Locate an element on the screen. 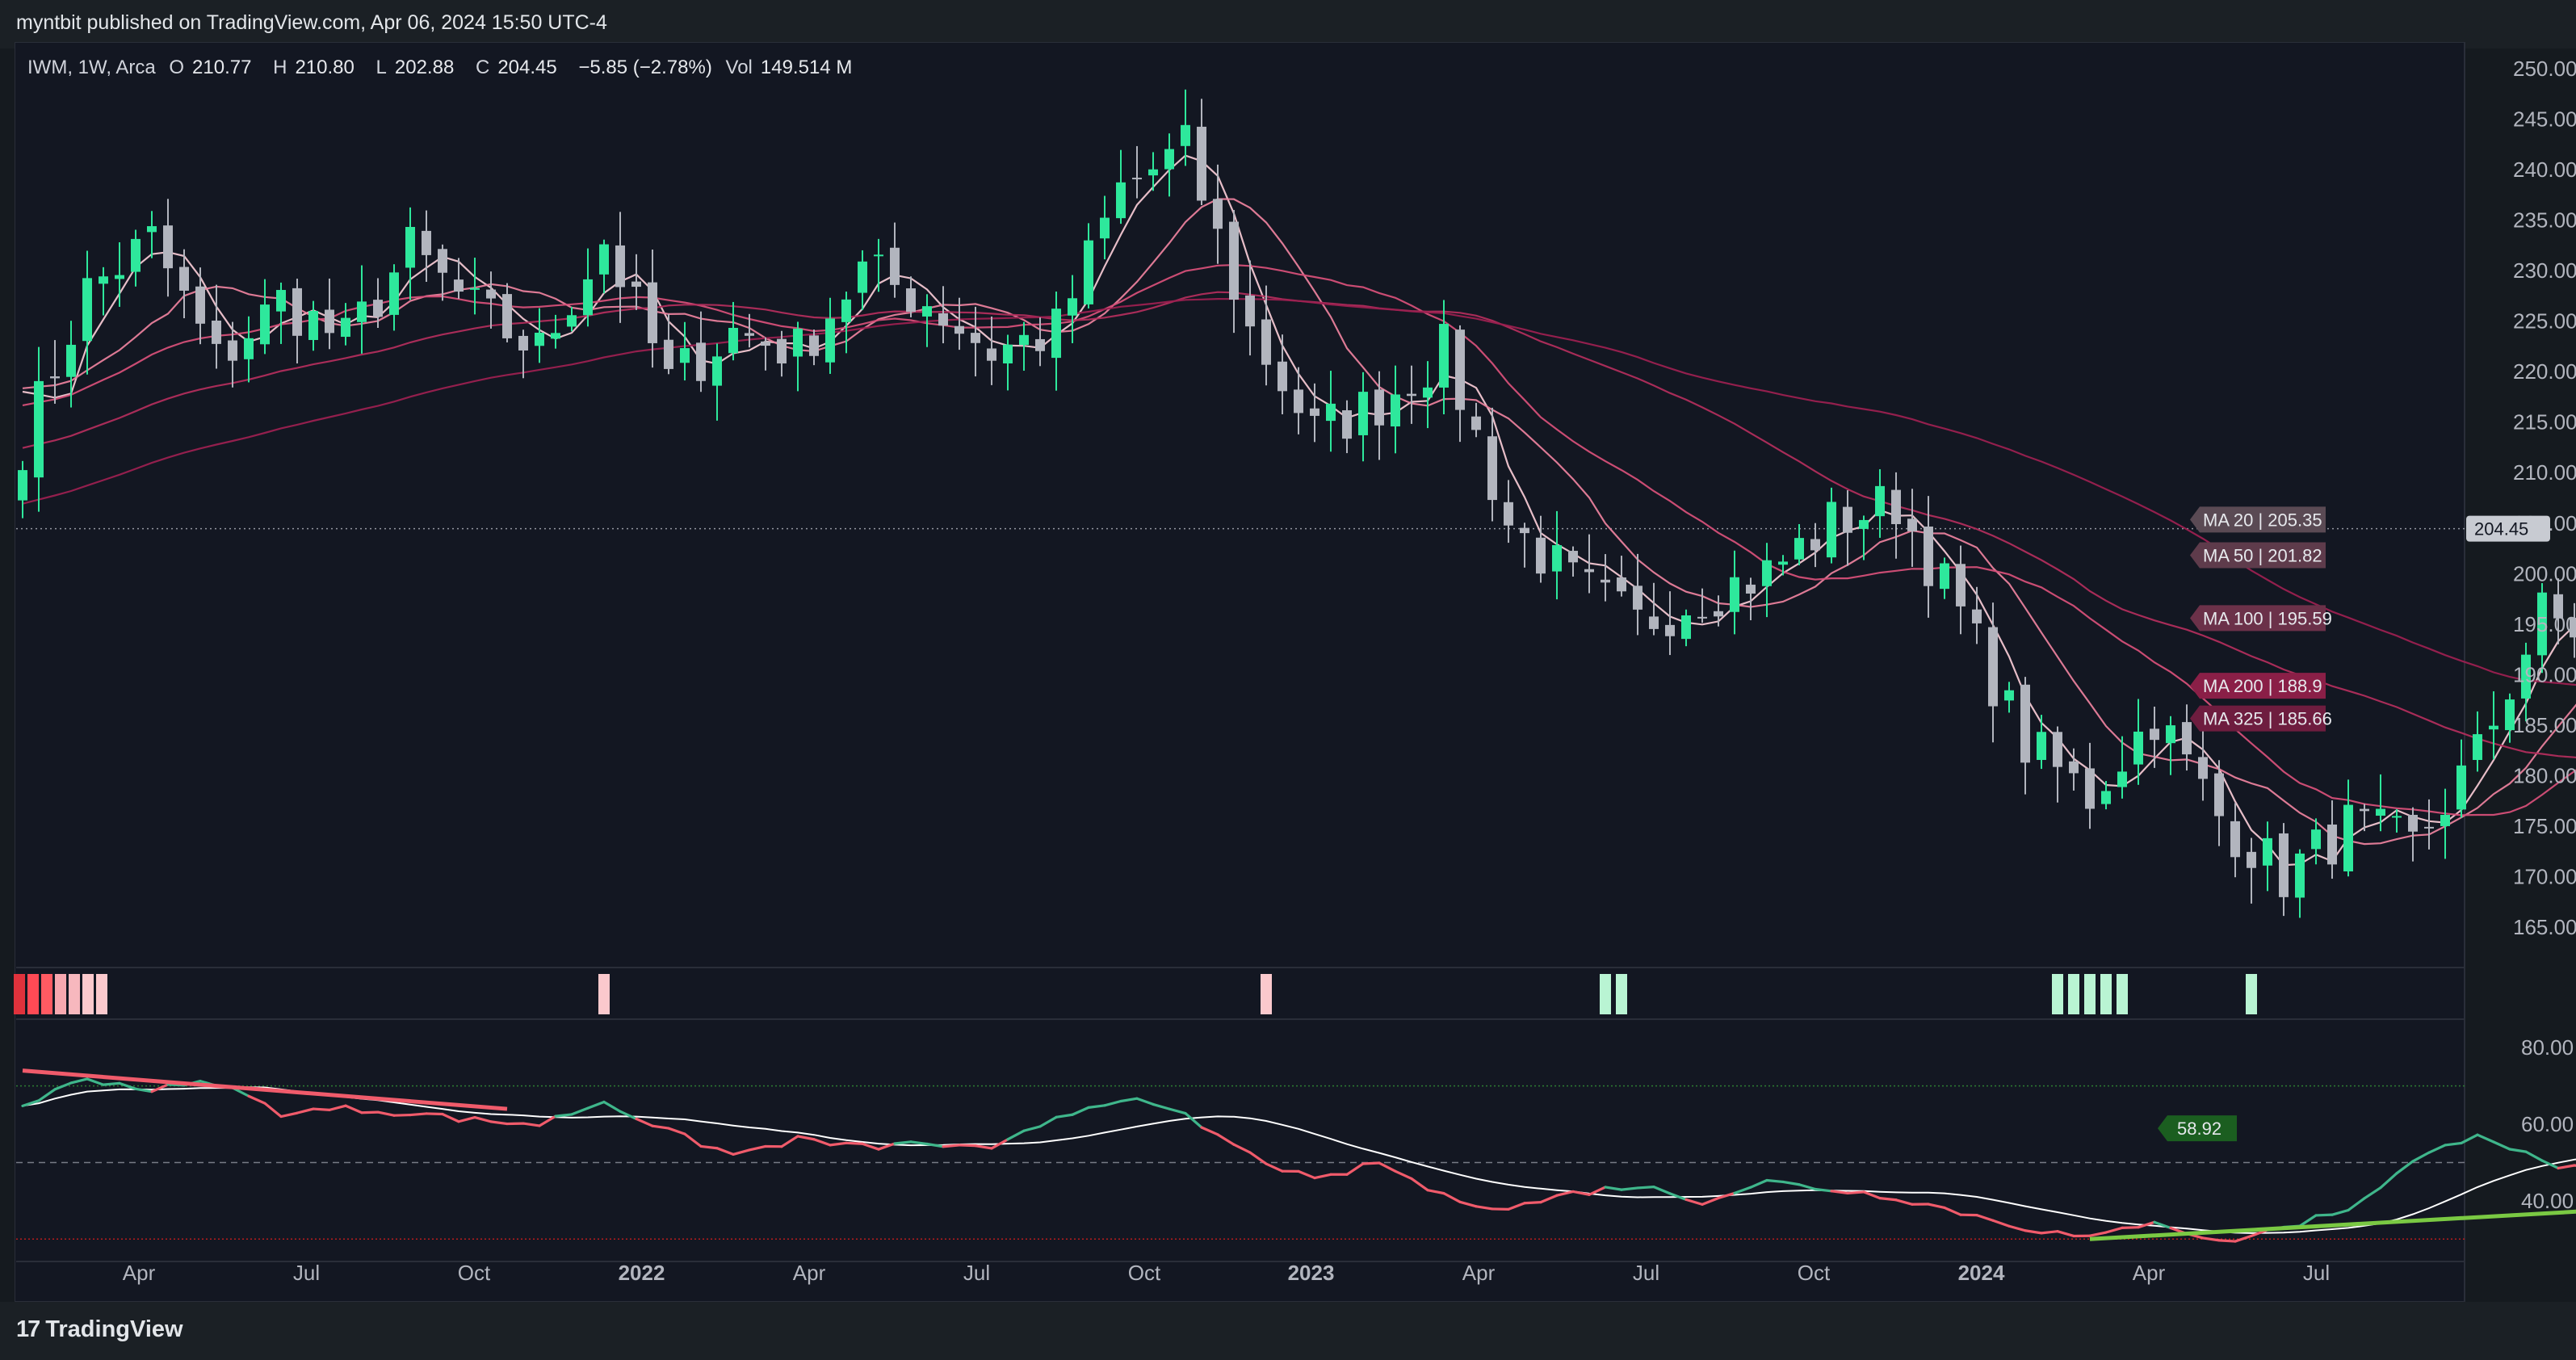  bottom-bar is located at coordinates (1288, 1331).